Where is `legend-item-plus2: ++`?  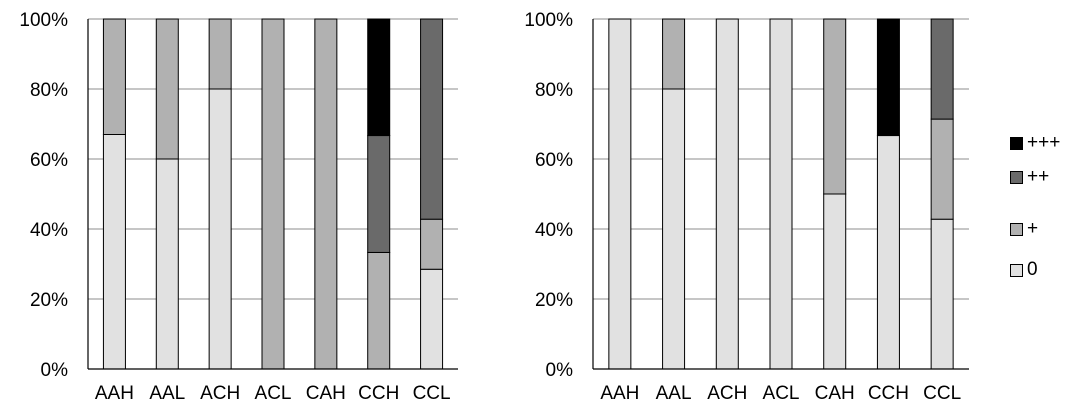 legend-item-plus2: ++ is located at coordinates (1029, 177).